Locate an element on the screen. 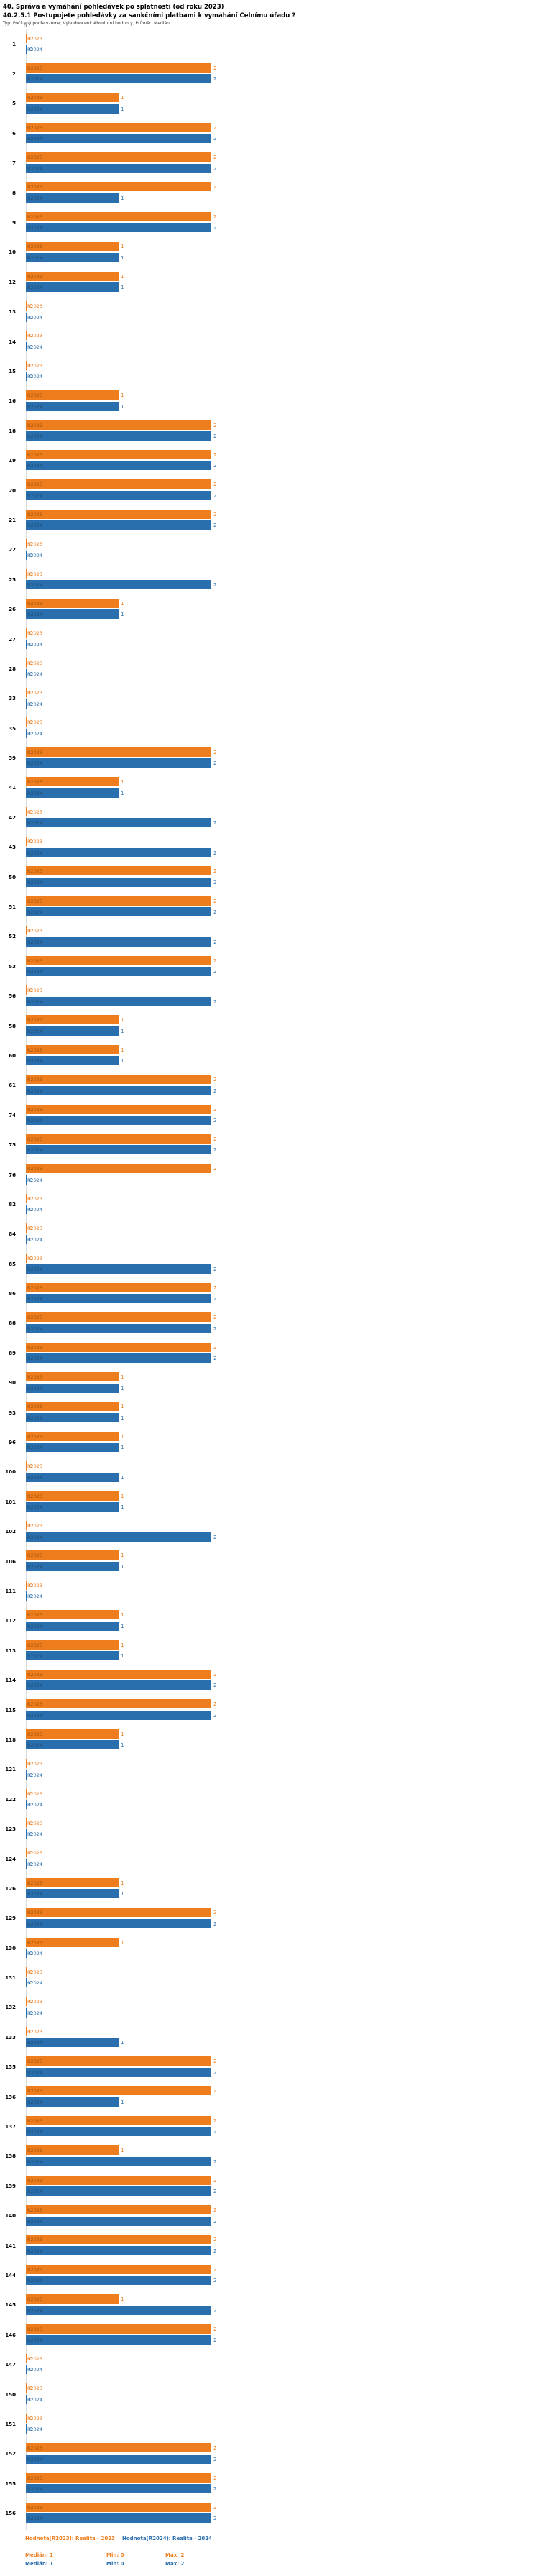  org-number: 129 is located at coordinates (10, 1918).